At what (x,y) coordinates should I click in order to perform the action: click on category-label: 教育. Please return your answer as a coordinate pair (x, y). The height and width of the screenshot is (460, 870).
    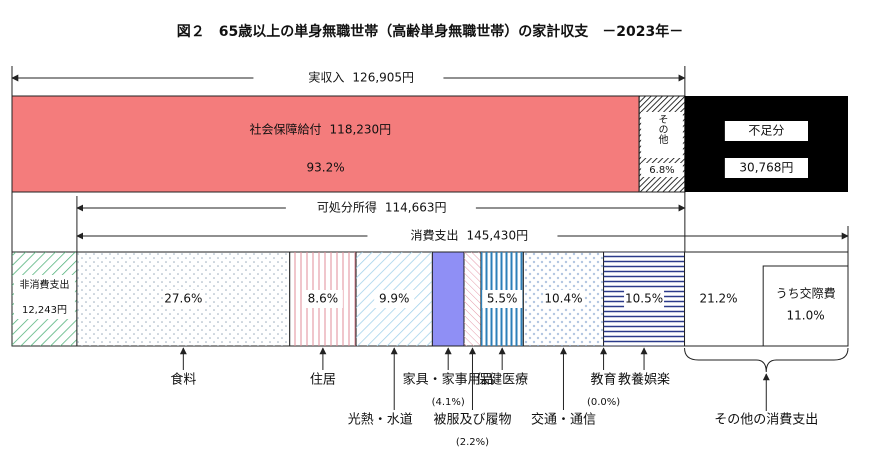
    Looking at the image, I should click on (604, 380).